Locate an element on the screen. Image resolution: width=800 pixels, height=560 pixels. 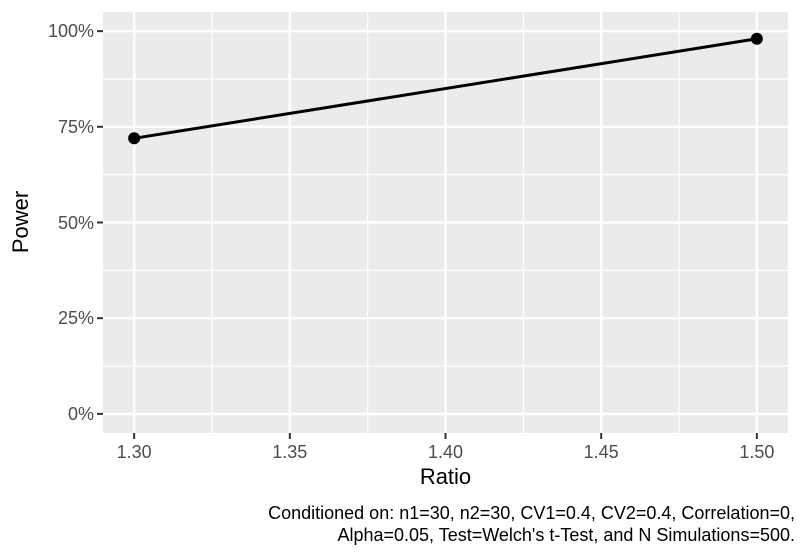
x-tick-label: 1.50 is located at coordinates (757, 452).